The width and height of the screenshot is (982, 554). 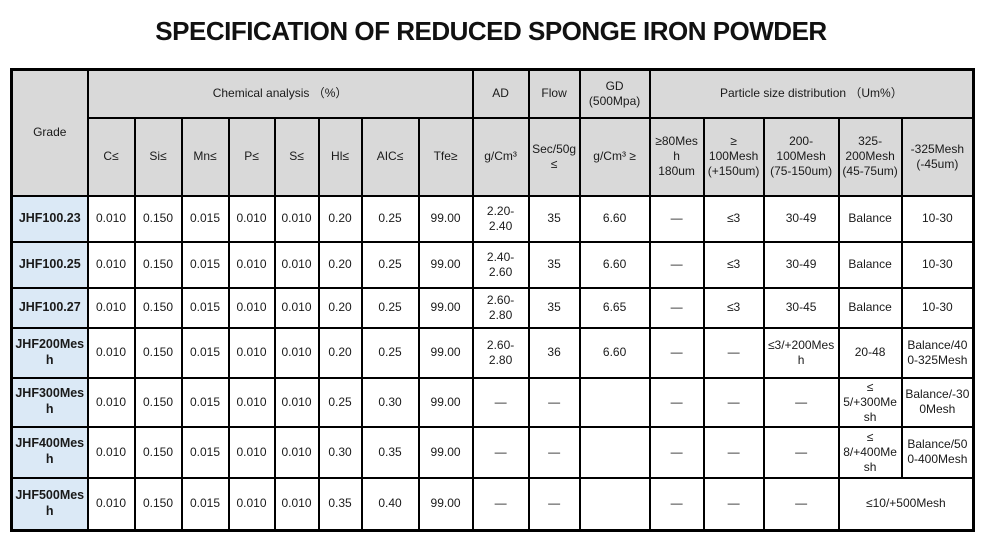 What do you see at coordinates (614, 93) in the screenshot?
I see `group-header-gd: GD (500Mpa)` at bounding box center [614, 93].